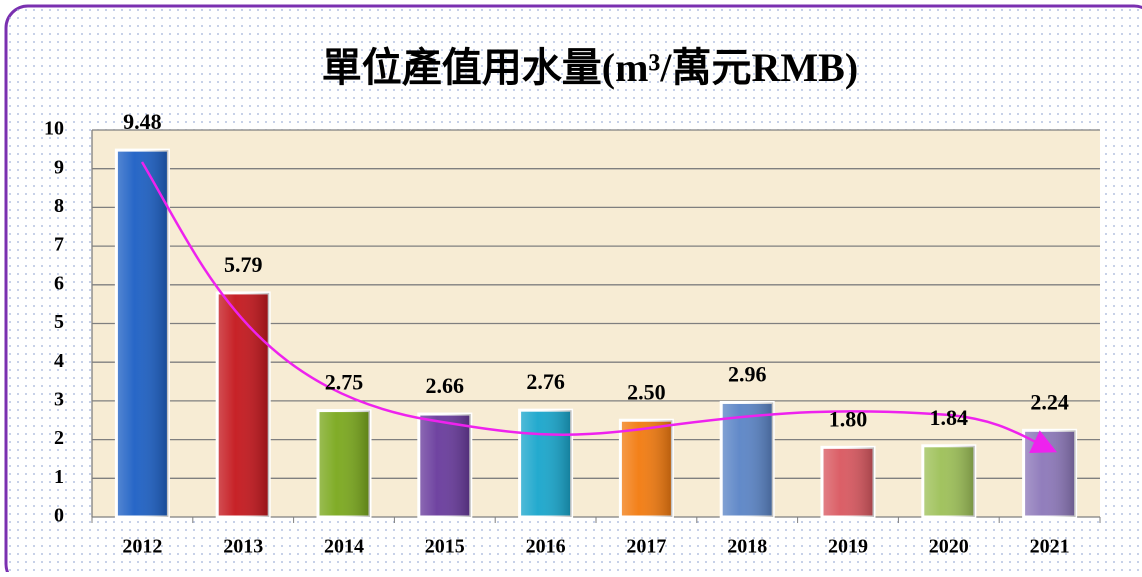  Describe the element at coordinates (445, 547) in the screenshot. I see `x-tick-label: 2015` at that location.